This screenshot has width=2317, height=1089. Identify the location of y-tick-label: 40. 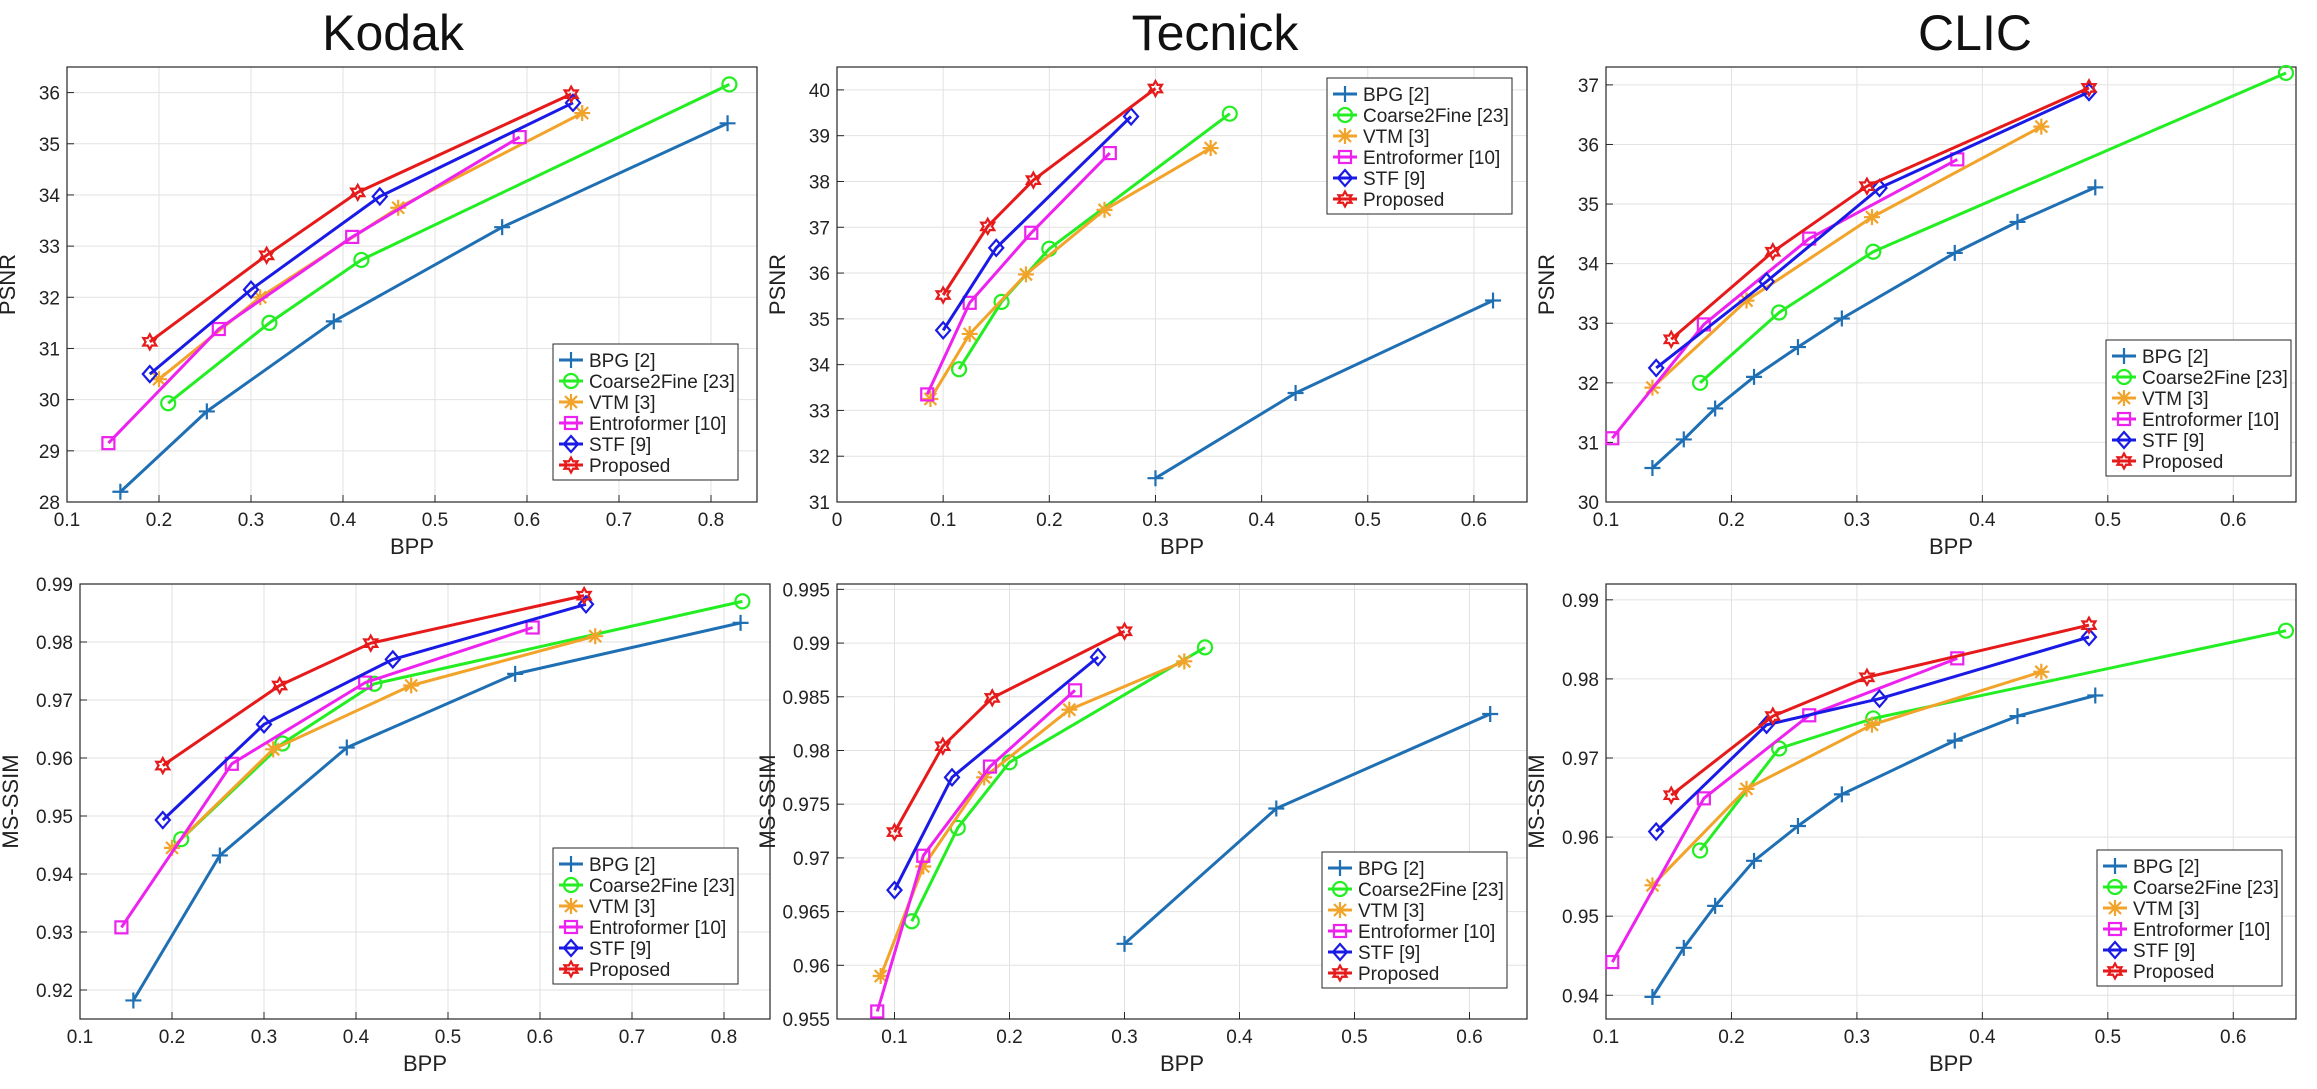
(819, 91).